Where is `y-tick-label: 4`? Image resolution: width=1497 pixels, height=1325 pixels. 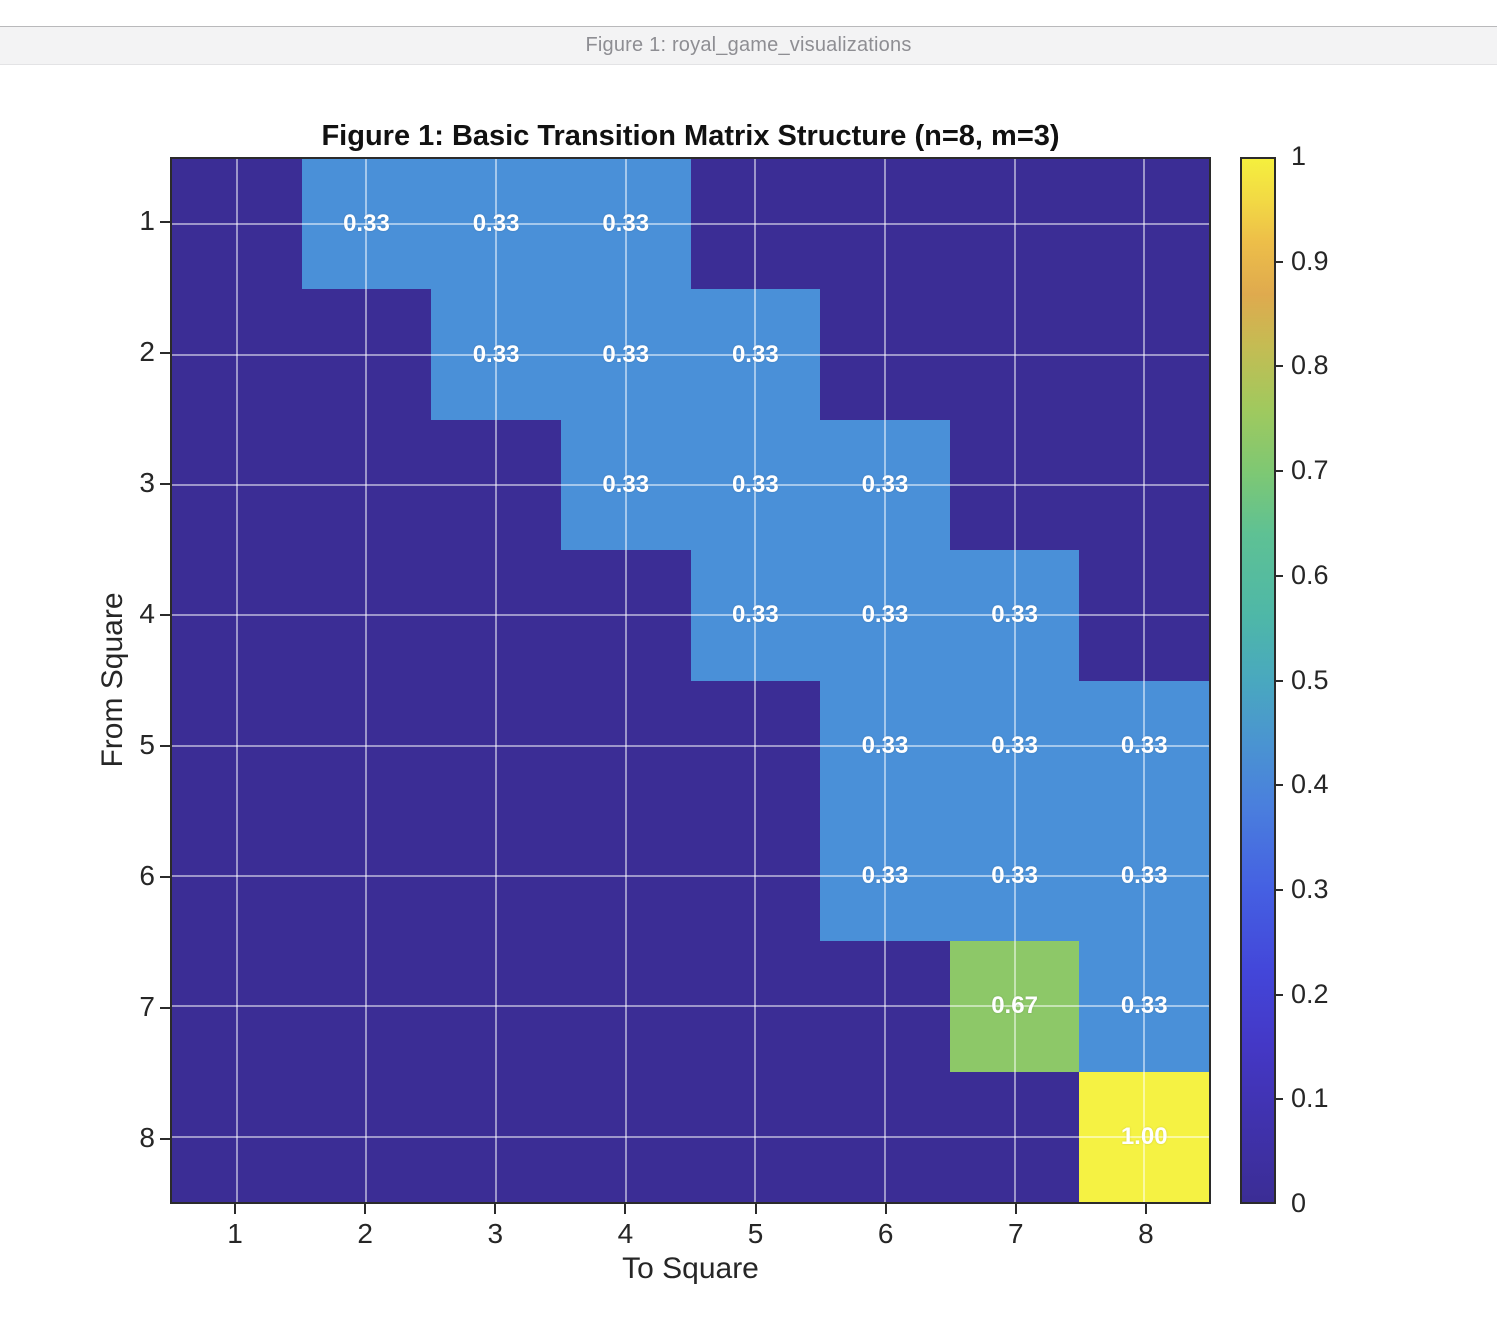
y-tick-label: 4 is located at coordinates (147, 614).